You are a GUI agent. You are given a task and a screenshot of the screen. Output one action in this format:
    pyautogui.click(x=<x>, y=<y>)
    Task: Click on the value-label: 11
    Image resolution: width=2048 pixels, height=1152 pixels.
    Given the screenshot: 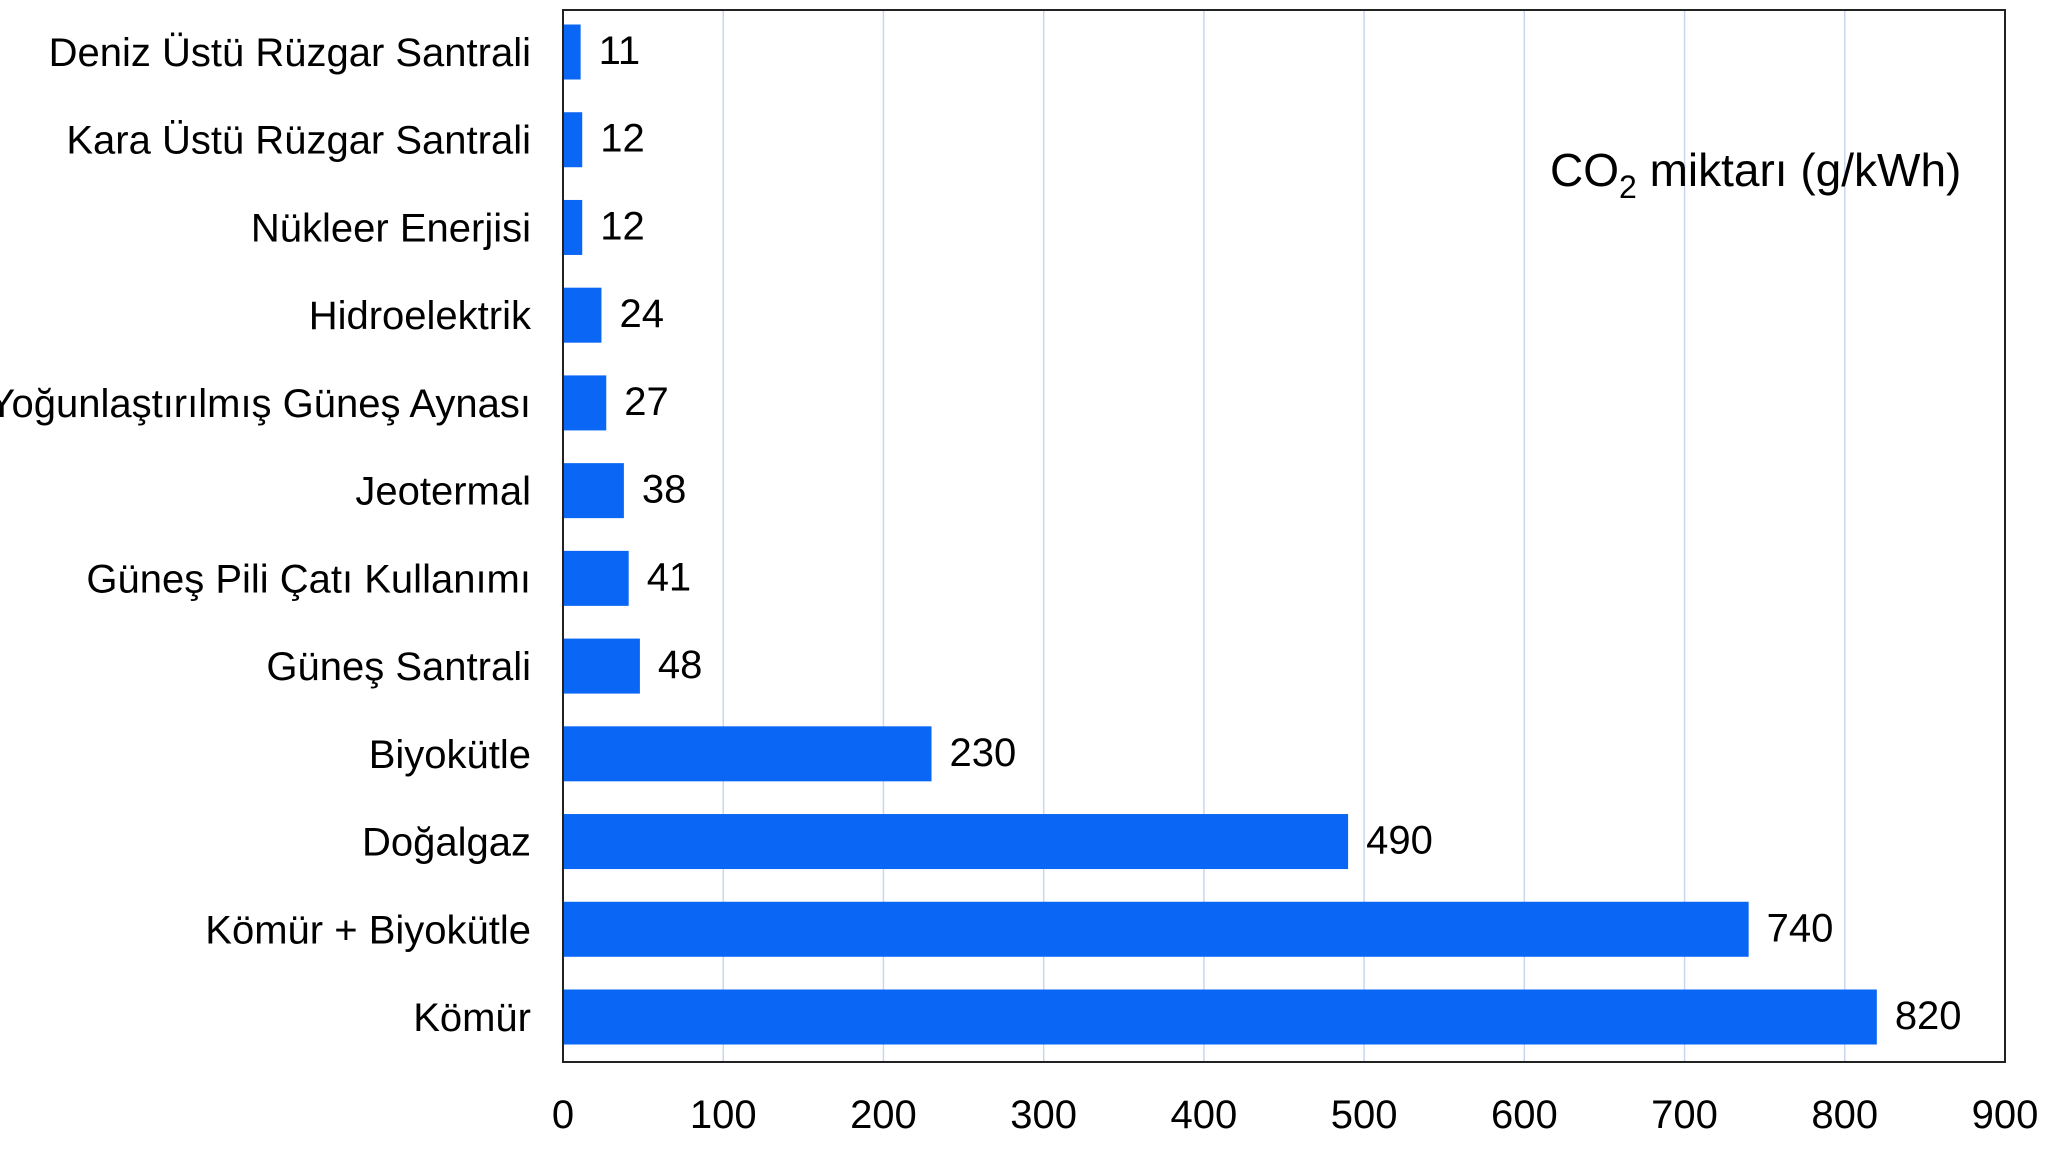 What is the action you would take?
    pyautogui.click(x=620, y=51)
    